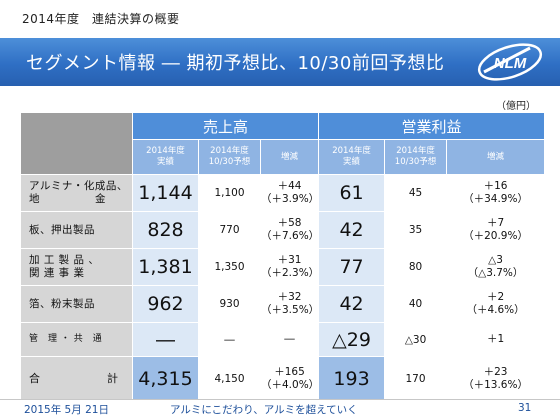 The width and height of the screenshot is (560, 420). Describe the element at coordinates (76, 339) in the screenshot. I see `row-label: 管 理 ・ 共 通` at that location.